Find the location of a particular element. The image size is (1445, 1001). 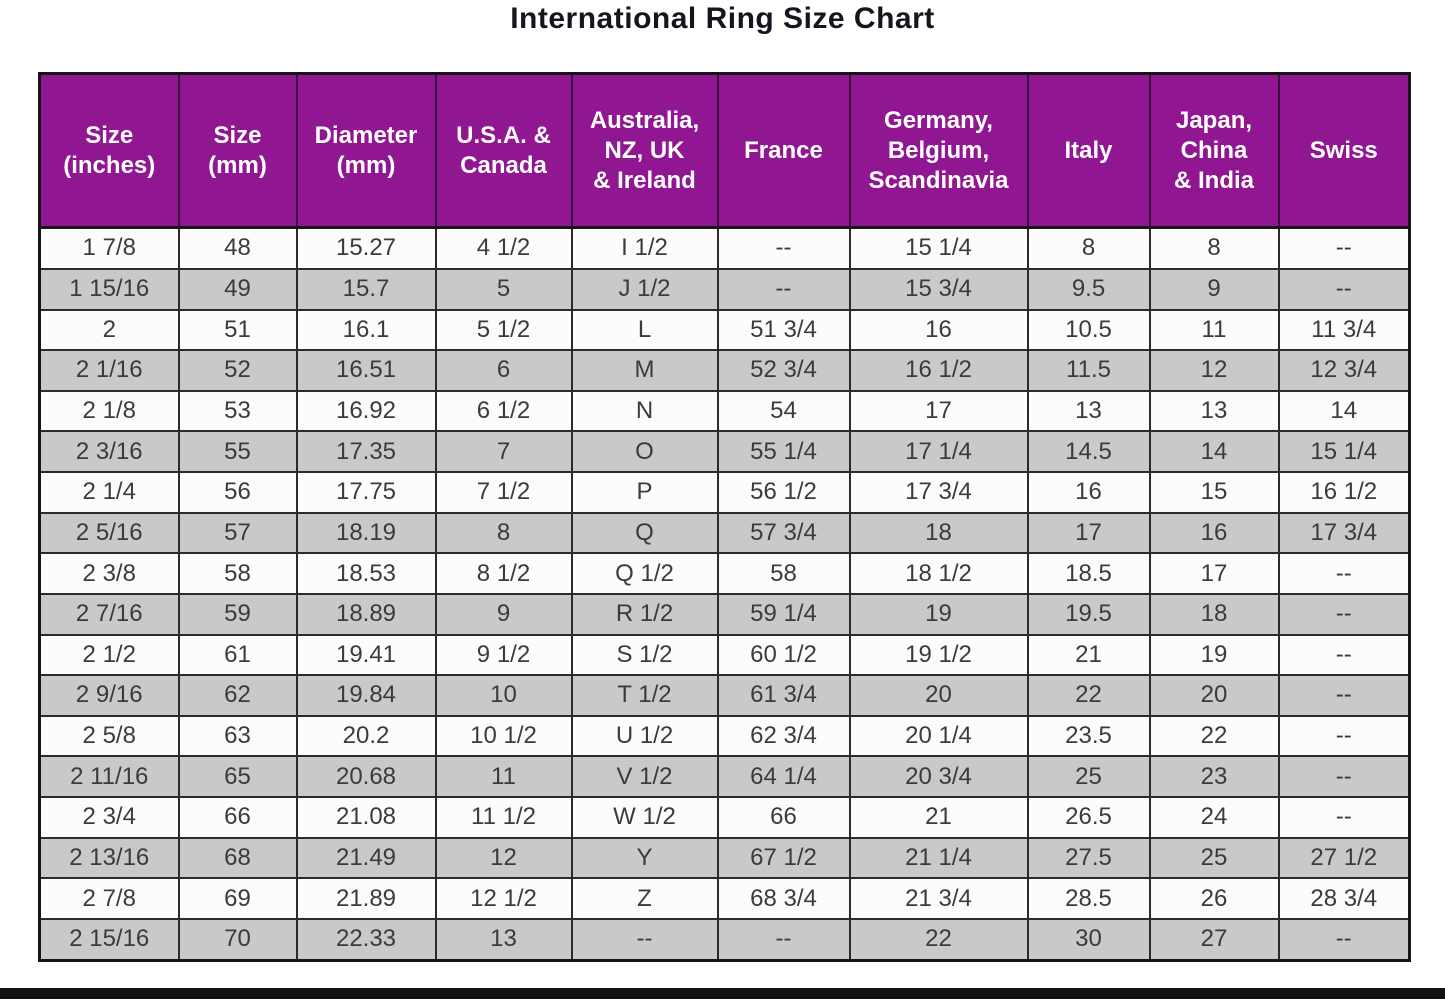

cell: 12 is located at coordinates (1214, 370).